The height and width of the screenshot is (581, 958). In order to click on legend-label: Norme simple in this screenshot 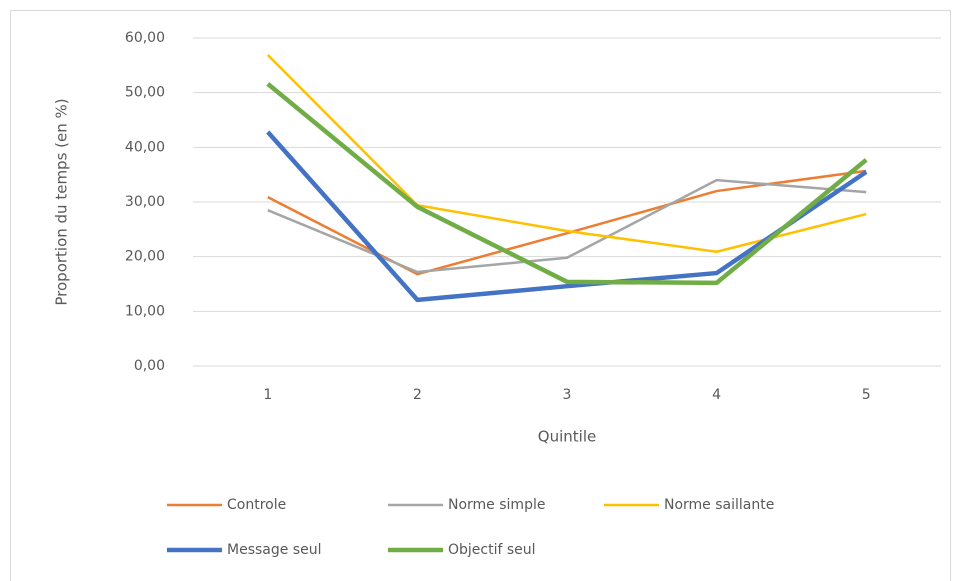, I will do `click(496, 505)`.